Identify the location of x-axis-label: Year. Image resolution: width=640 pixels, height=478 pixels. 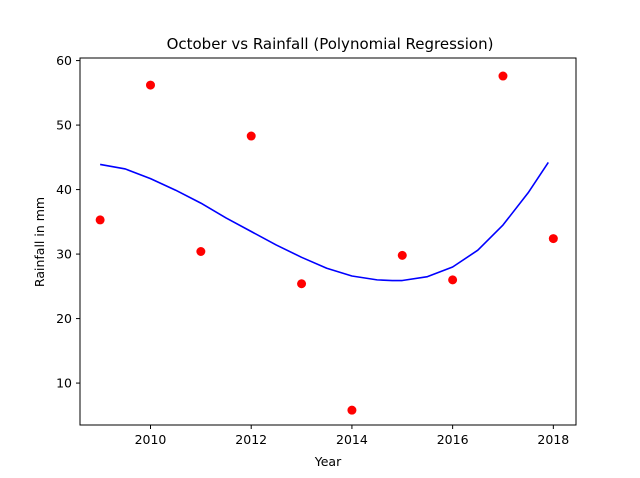
(328, 461).